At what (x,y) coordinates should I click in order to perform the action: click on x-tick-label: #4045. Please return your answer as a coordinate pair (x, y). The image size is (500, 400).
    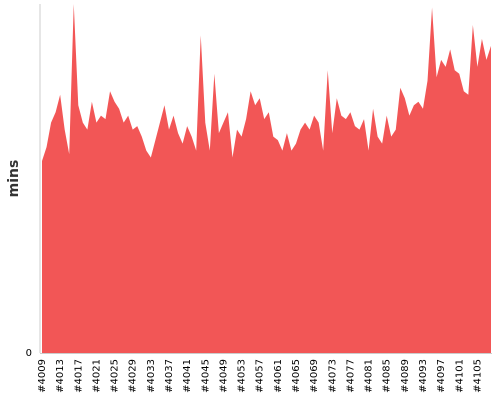
    Looking at the image, I should click on (205, 376).